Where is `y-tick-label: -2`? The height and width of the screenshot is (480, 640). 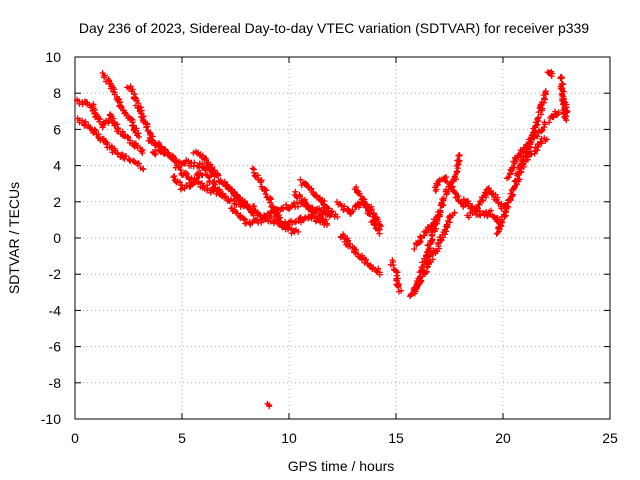 y-tick-label: -2 is located at coordinates (55, 274).